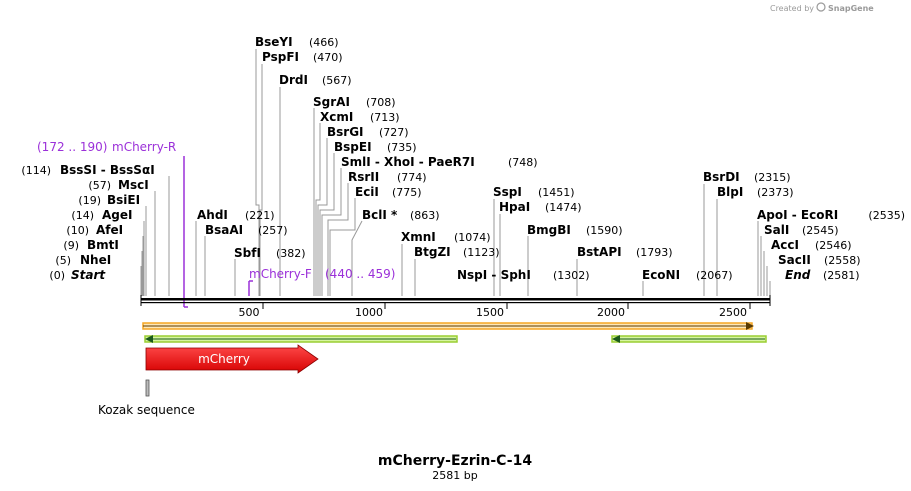  Describe the element at coordinates (481, 252) in the screenshot. I see `site-position: (1123)` at that location.